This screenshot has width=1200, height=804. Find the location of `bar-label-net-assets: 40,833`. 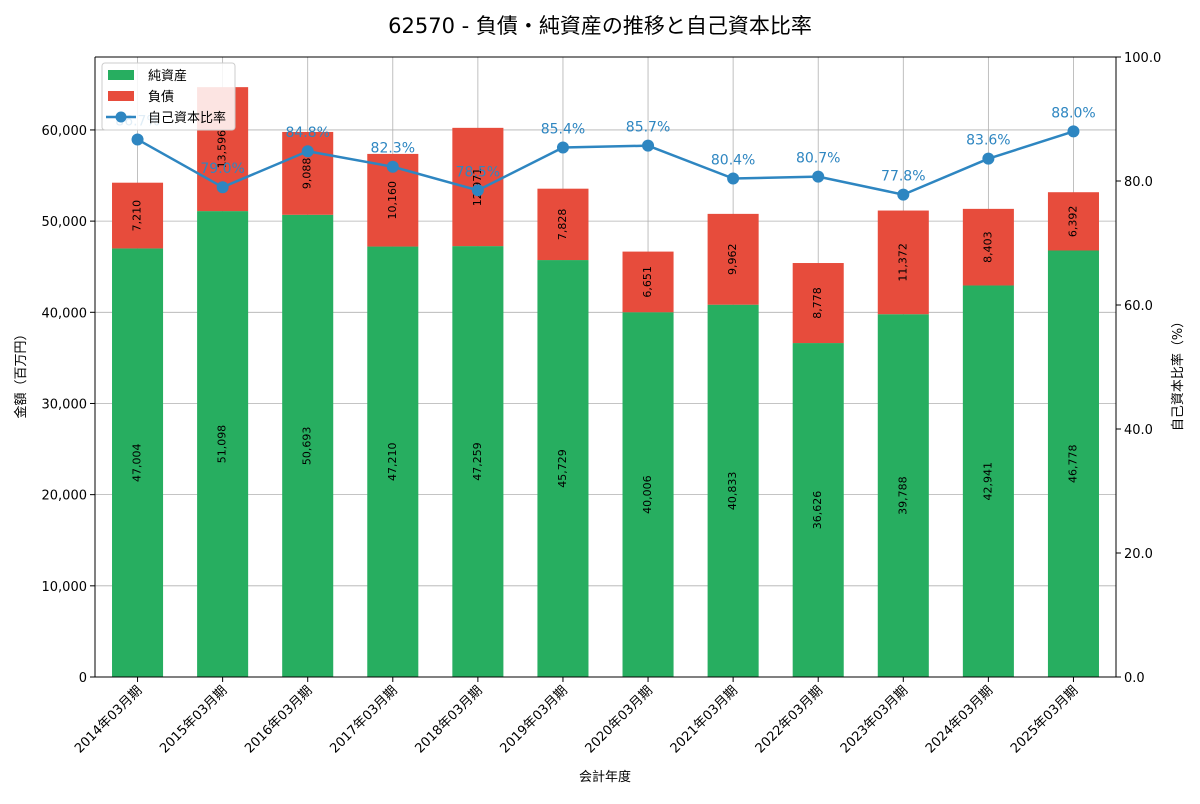

bar-label-net-assets: 40,833 is located at coordinates (732, 491).